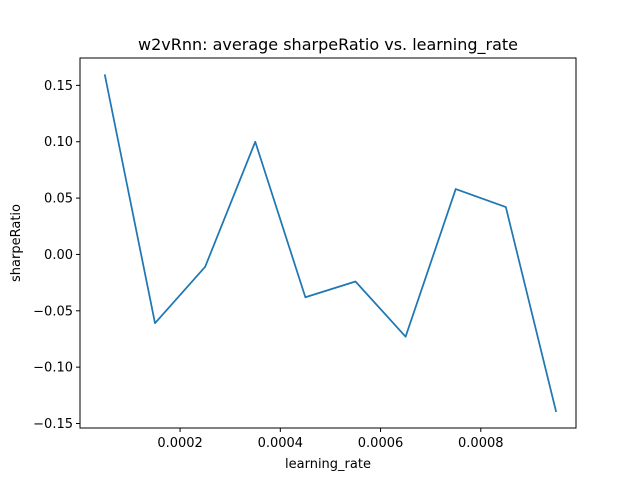 Image resolution: width=640 pixels, height=480 pixels. I want to click on x-tick-label: 0.0002, so click(180, 443).